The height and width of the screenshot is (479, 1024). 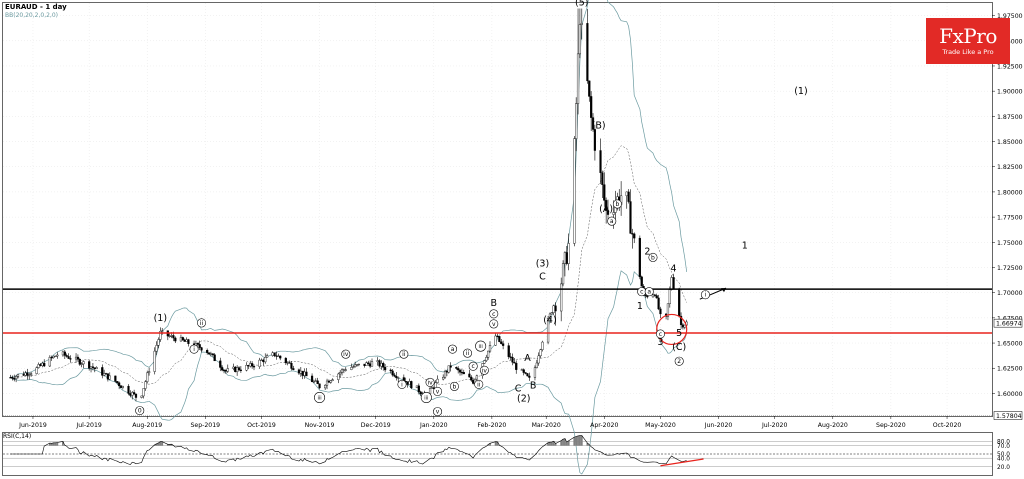 What do you see at coordinates (1010, 369) in the screenshot?
I see `y-tick-label: 1.62500` at bounding box center [1010, 369].